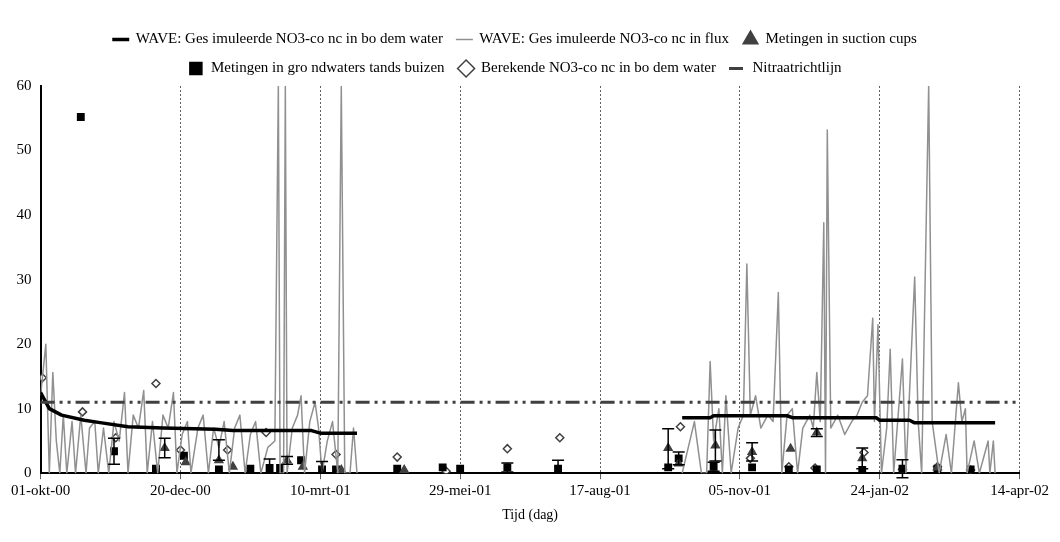 Image resolution: width=1060 pixels, height=542 pixels. I want to click on x-tick-label: 20-dec-00, so click(180, 490).